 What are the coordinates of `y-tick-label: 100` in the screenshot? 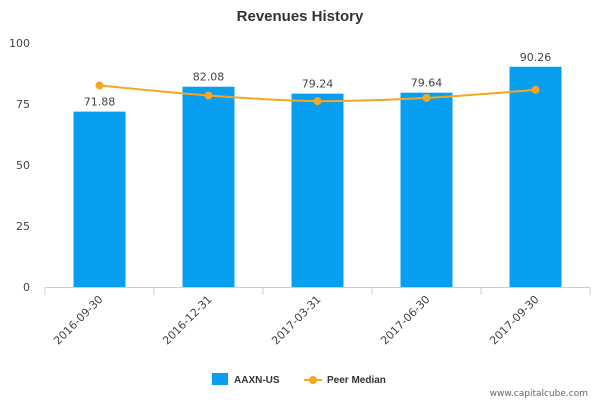 It's located at (19, 43).